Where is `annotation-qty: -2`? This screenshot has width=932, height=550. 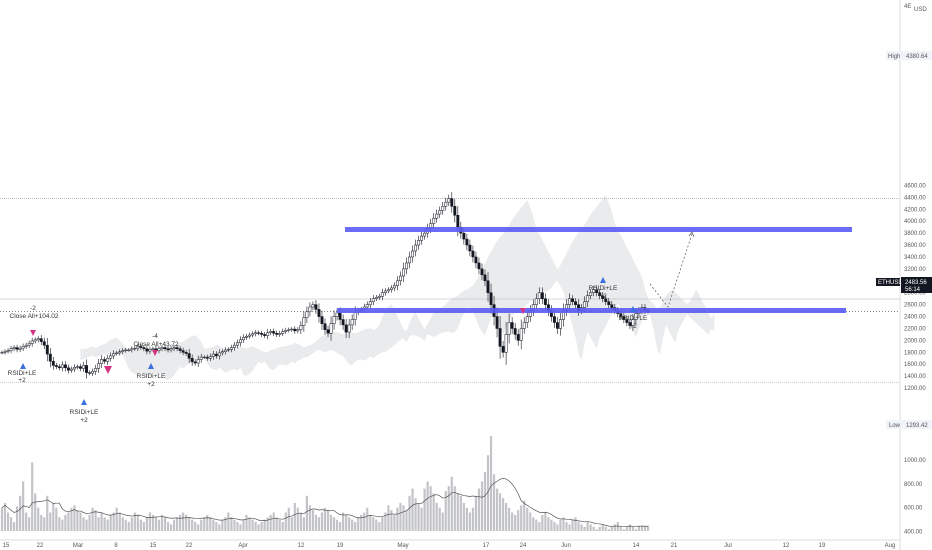 annotation-qty: -2 is located at coordinates (33, 308).